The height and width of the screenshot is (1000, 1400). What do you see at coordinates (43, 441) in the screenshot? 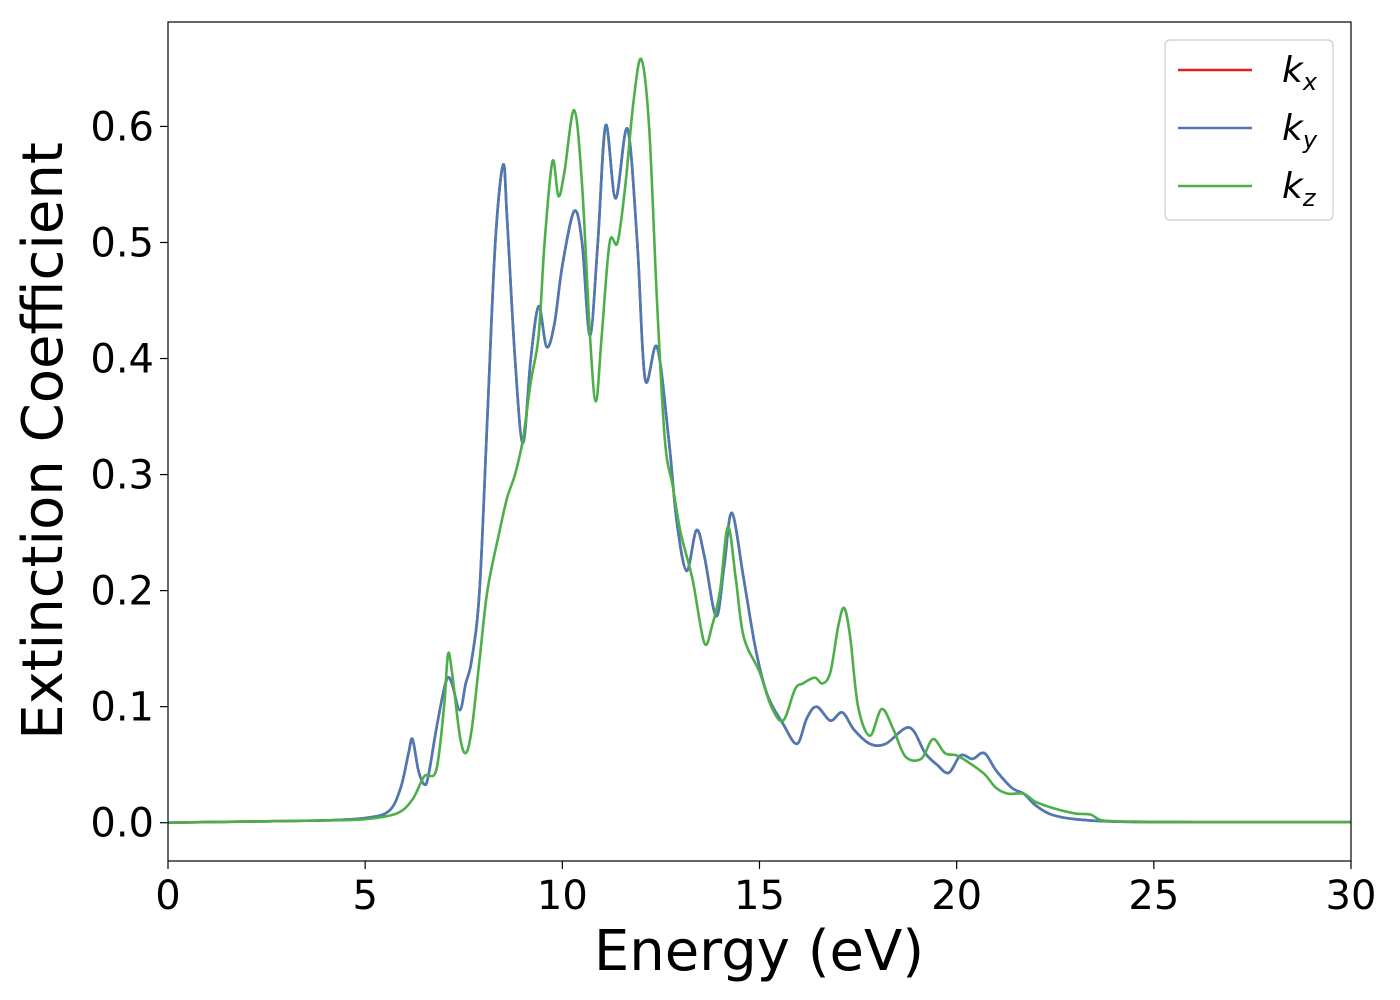
I see `y-axis-label: Extinction Coefficient` at bounding box center [43, 441].